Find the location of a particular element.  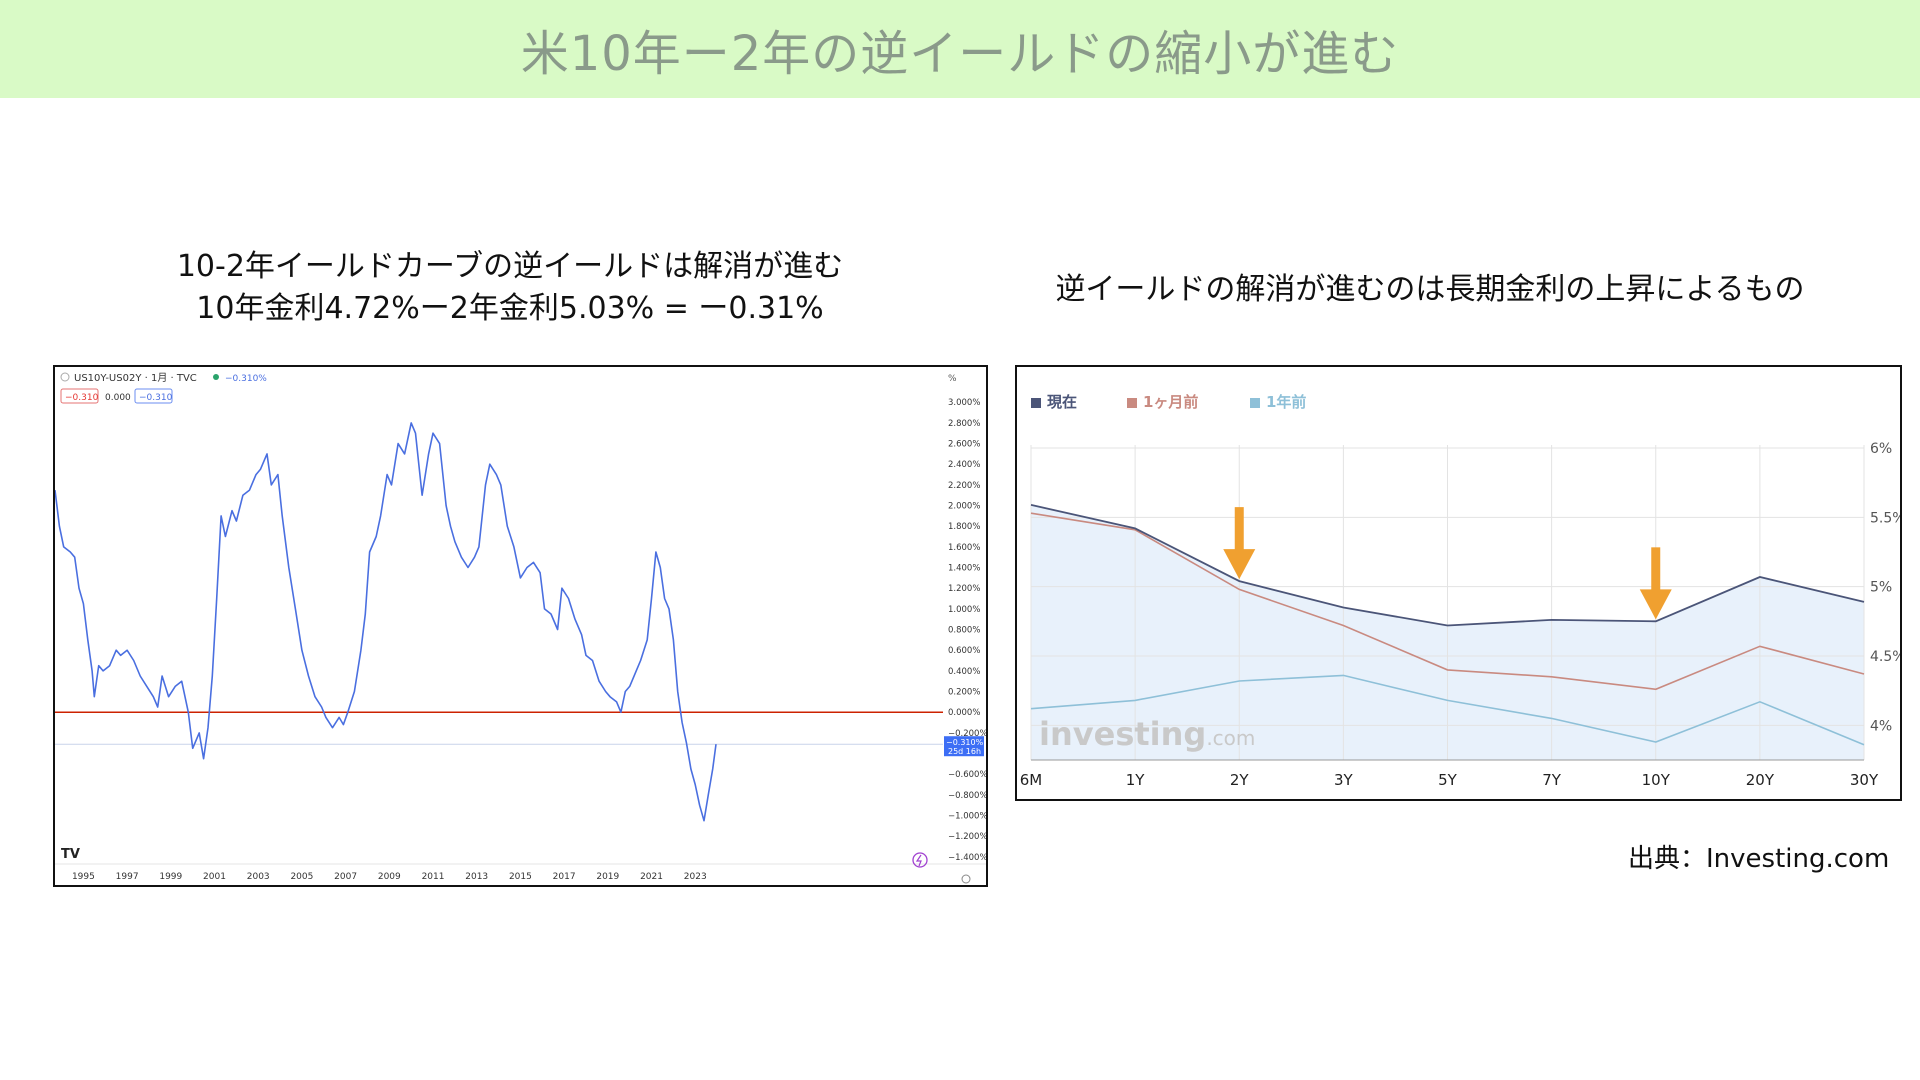

source-credit: 出典：Investing.com is located at coordinates (1759, 859).